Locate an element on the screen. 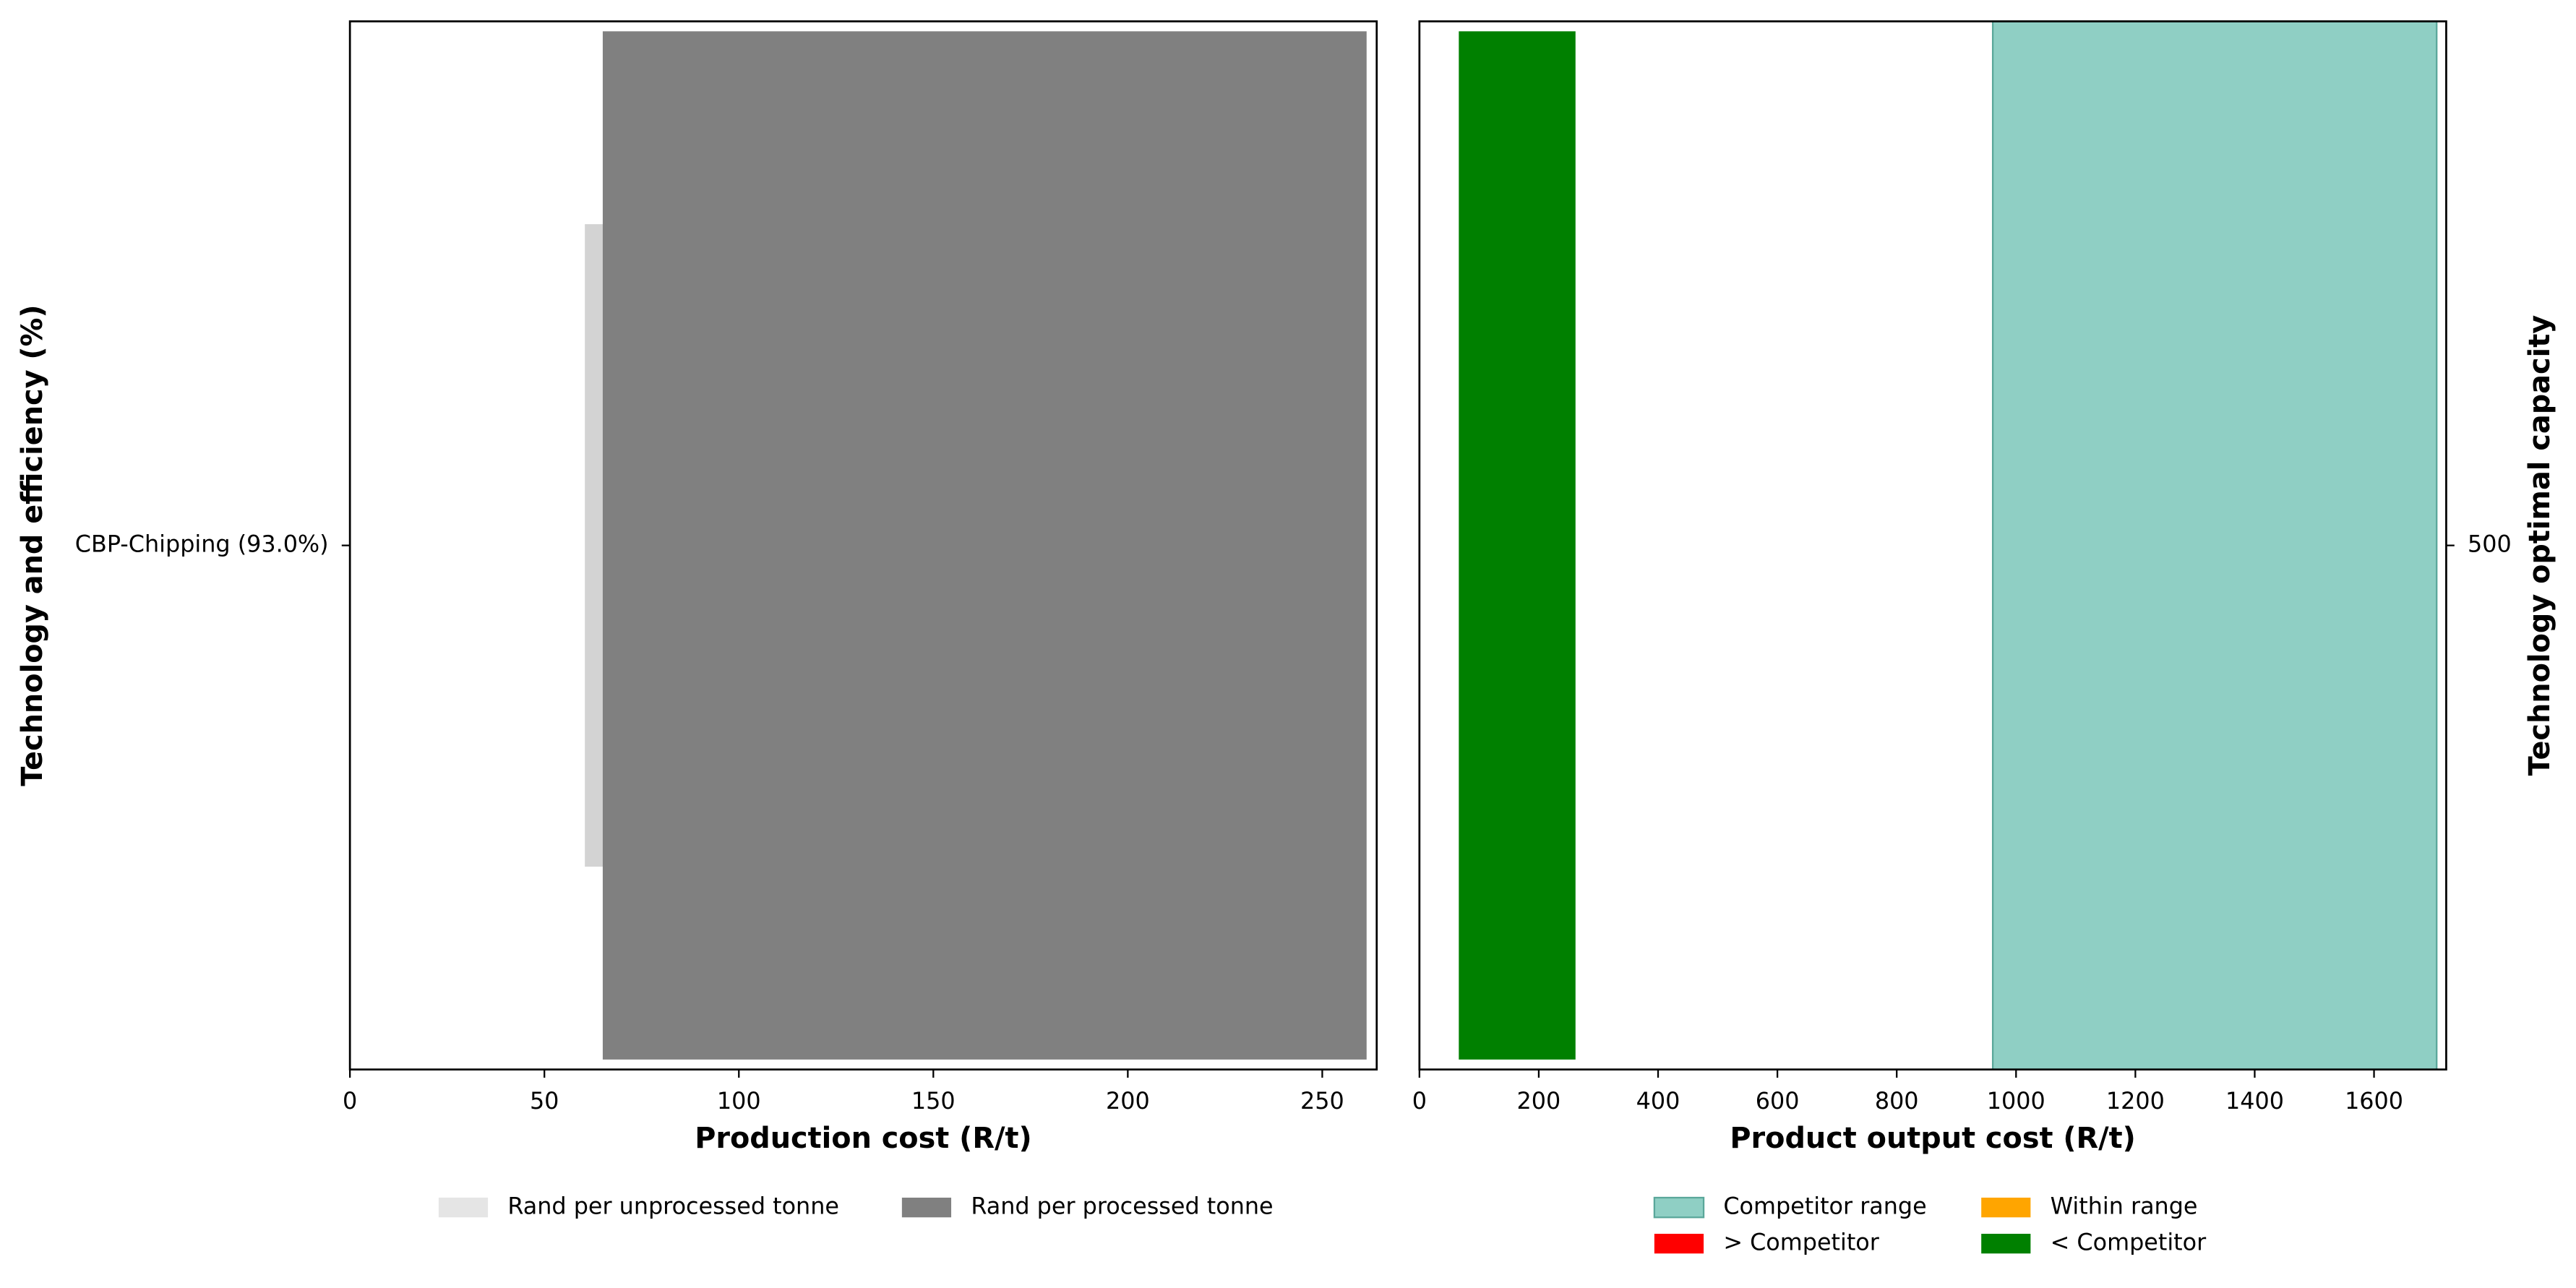  y-axis-label: Technology optimal capacity is located at coordinates (2540, 546).